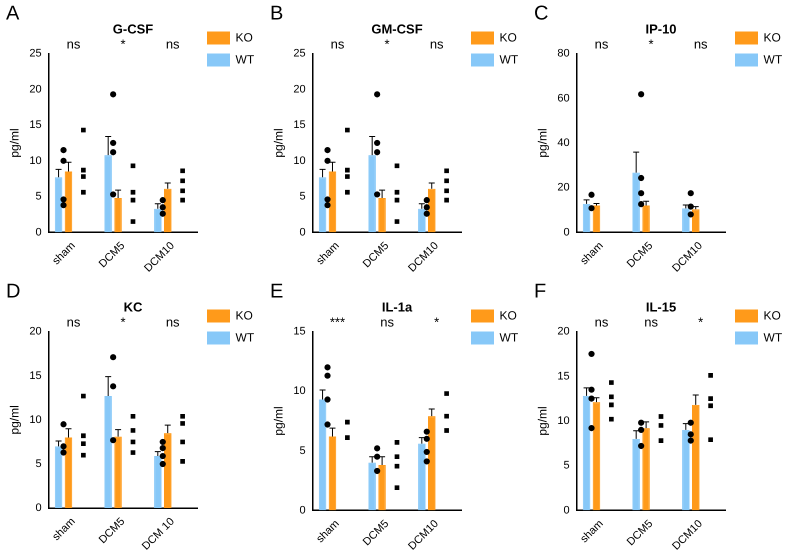 This screenshot has width=793, height=557. I want to click on chart-title: IP-10, so click(661, 28).